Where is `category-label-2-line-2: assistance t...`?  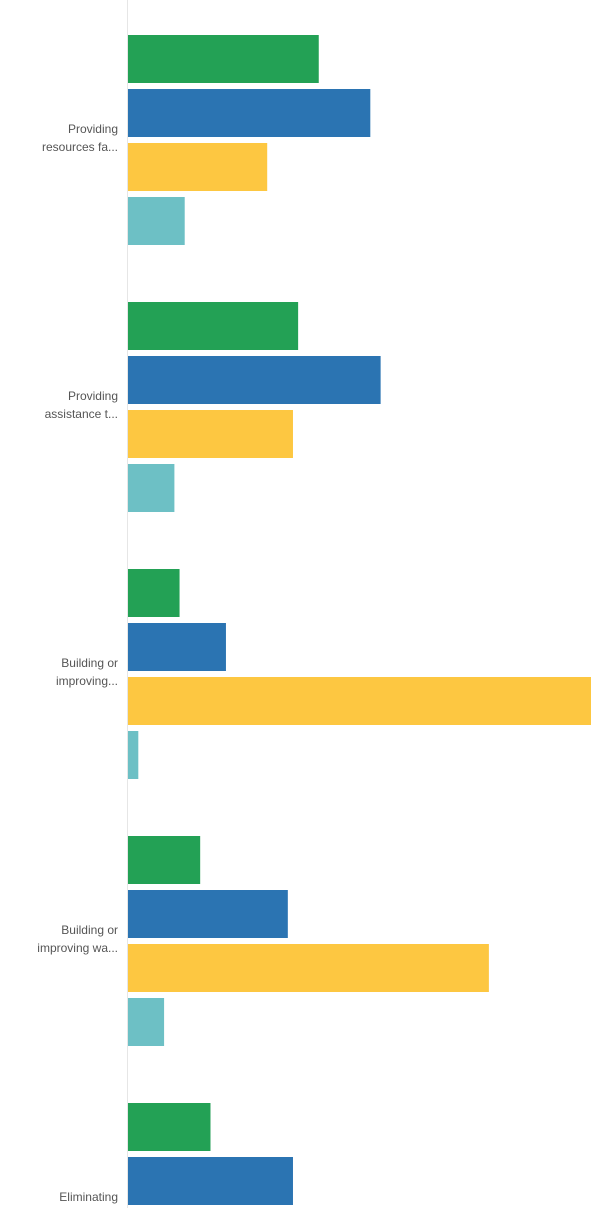 category-label-2-line-2: assistance t... is located at coordinates (81, 414).